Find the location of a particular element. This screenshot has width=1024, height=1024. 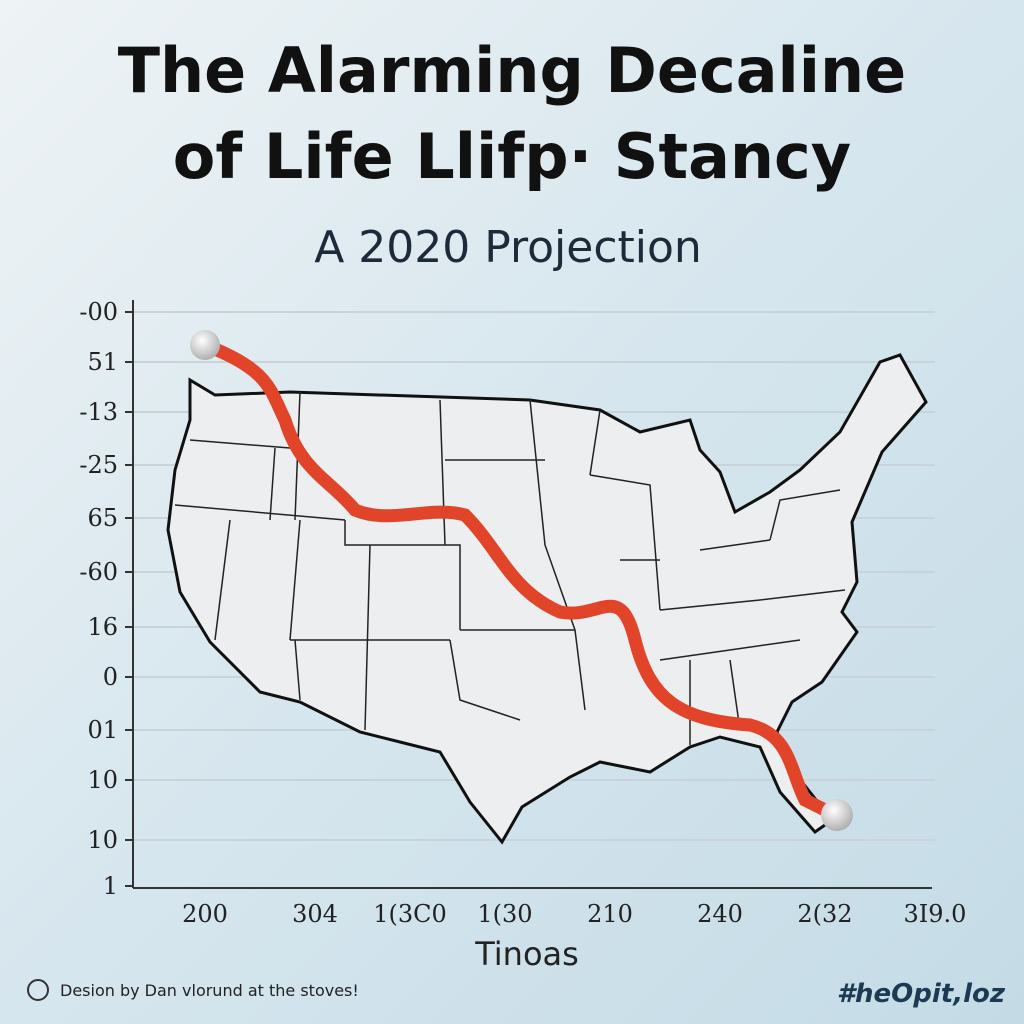

y-tick-label: -25 is located at coordinates (98, 465).